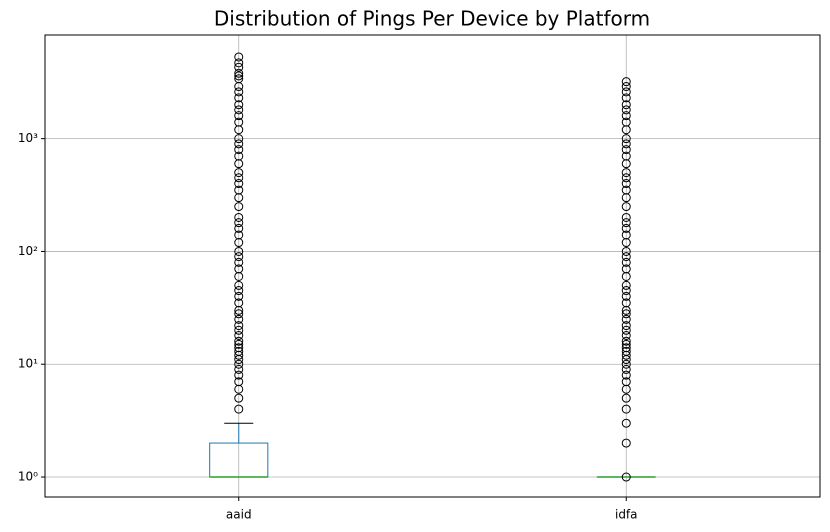 This screenshot has width=830, height=532. I want to click on y-tick-label: 10⁰, so click(28, 477).